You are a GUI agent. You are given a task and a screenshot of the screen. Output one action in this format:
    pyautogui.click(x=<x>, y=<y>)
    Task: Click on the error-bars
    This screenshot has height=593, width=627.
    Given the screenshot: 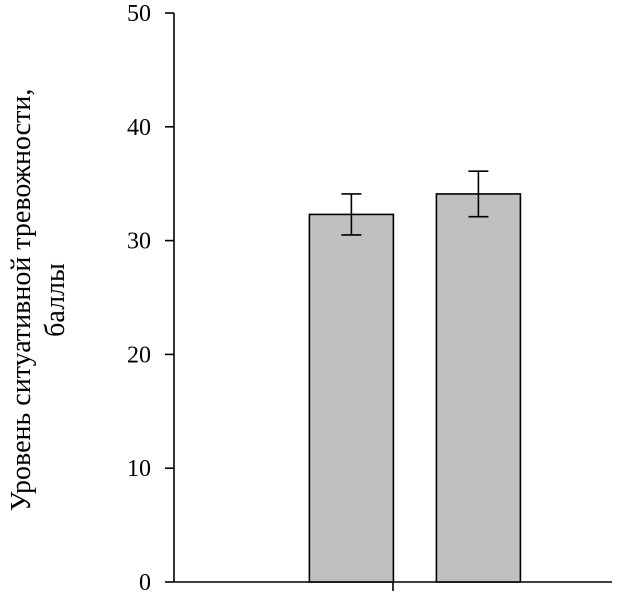 What is the action you would take?
    pyautogui.click(x=415, y=203)
    